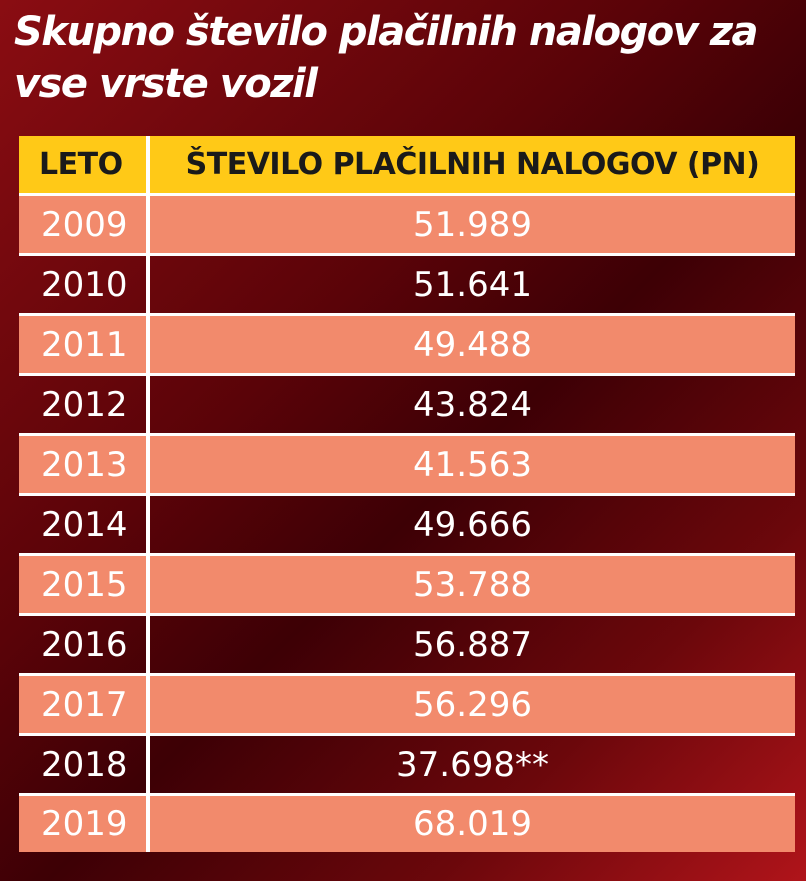 The height and width of the screenshot is (881, 806). Describe the element at coordinates (84, 524) in the screenshot. I see `year-cell: 2014` at that location.